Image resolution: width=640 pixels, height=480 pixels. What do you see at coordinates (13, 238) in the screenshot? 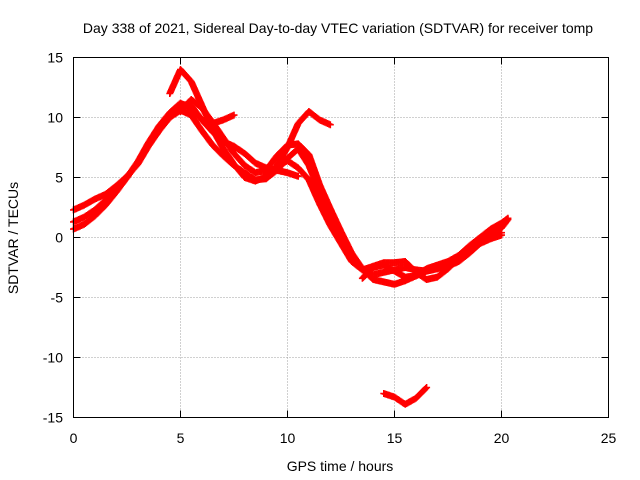
I see `y-axis-label: SDTVAR / TECUs` at bounding box center [13, 238].